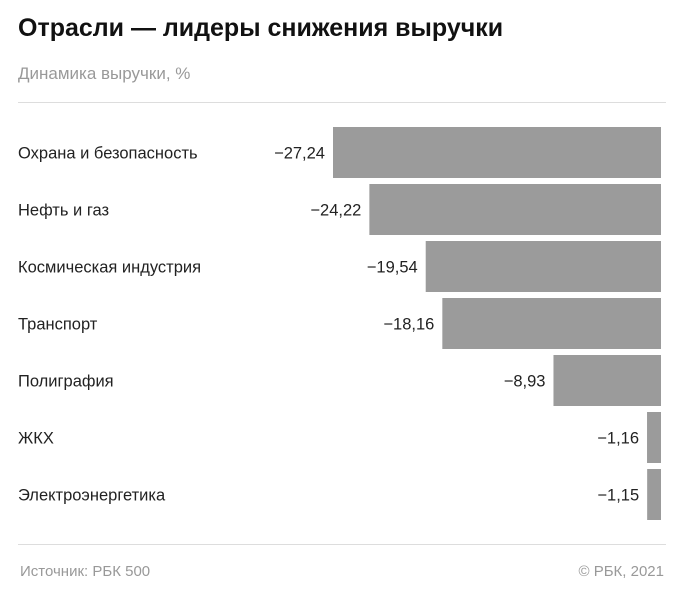  Describe the element at coordinates (104, 73) in the screenshot. I see `chart-subtitle: Динамика выручки, %` at that location.